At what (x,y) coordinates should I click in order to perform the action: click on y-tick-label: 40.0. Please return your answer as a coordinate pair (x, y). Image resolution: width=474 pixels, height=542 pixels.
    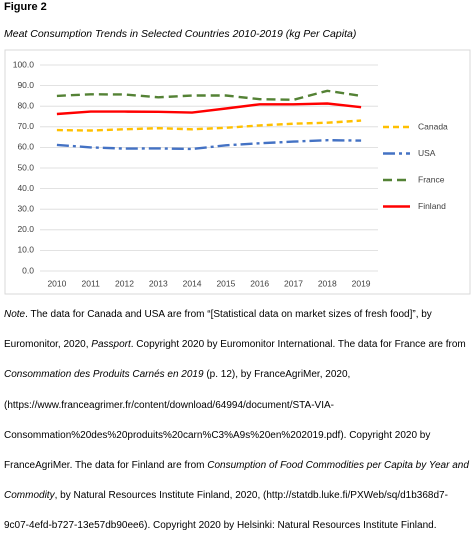
    Looking at the image, I should click on (25, 188).